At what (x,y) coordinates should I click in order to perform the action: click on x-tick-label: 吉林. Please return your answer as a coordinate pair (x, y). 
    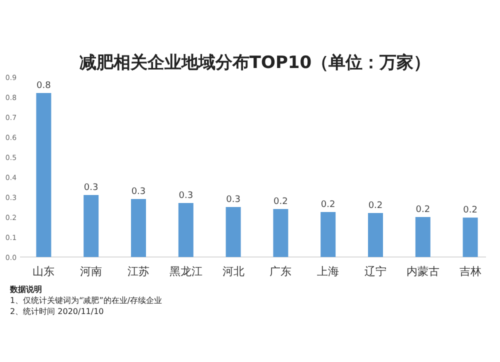
    Looking at the image, I should click on (470, 271).